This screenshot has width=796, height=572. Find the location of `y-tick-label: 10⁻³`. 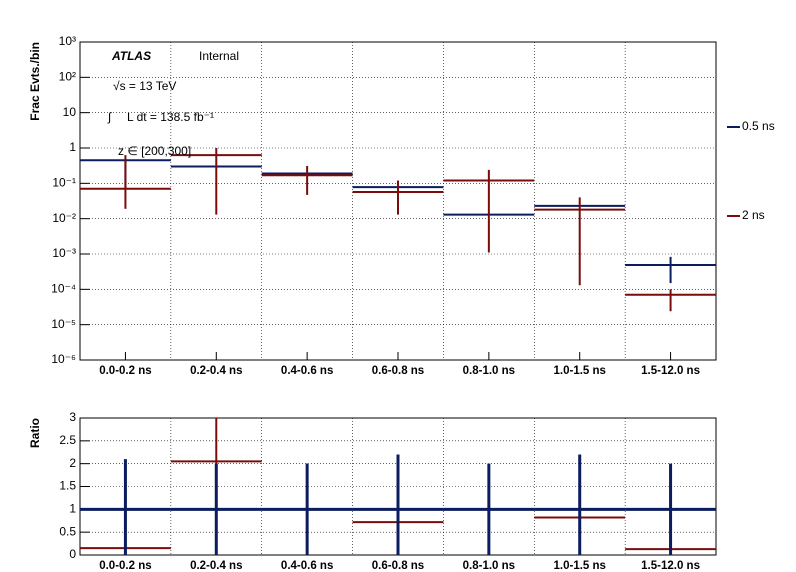

y-tick-label: 10⁻³ is located at coordinates (64, 253).